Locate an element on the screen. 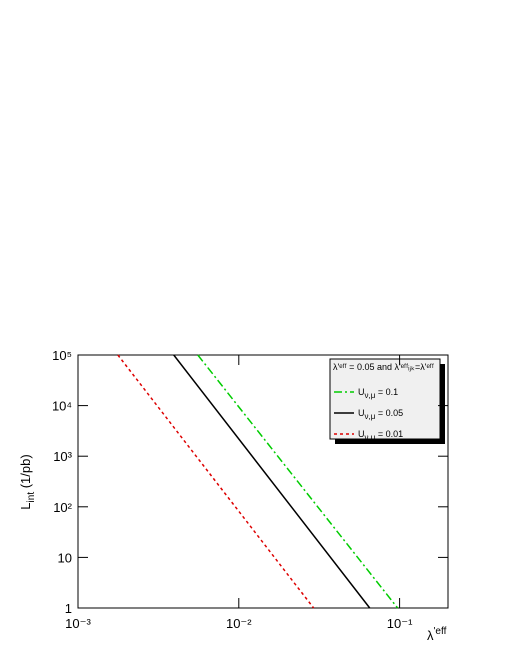 The height and width of the screenshot is (660, 510). y-axis-title: Lint (1/pb) is located at coordinates (27, 481).